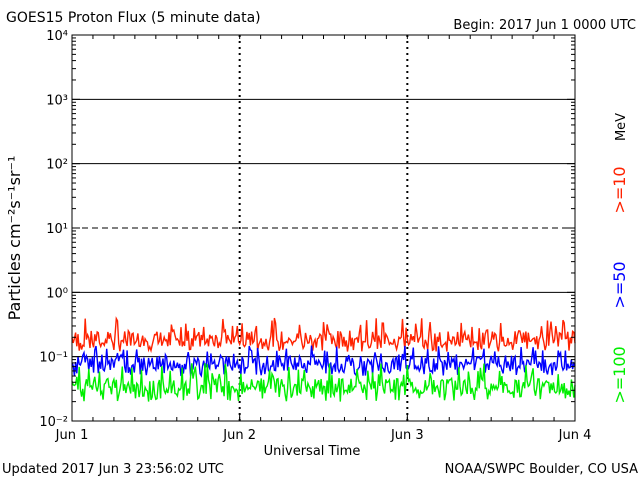 Image resolution: width=640 pixels, height=480 pixels. I want to click on y-axis-label: Particles cm⁻²s⁻¹sr⁻¹, so click(14, 238).